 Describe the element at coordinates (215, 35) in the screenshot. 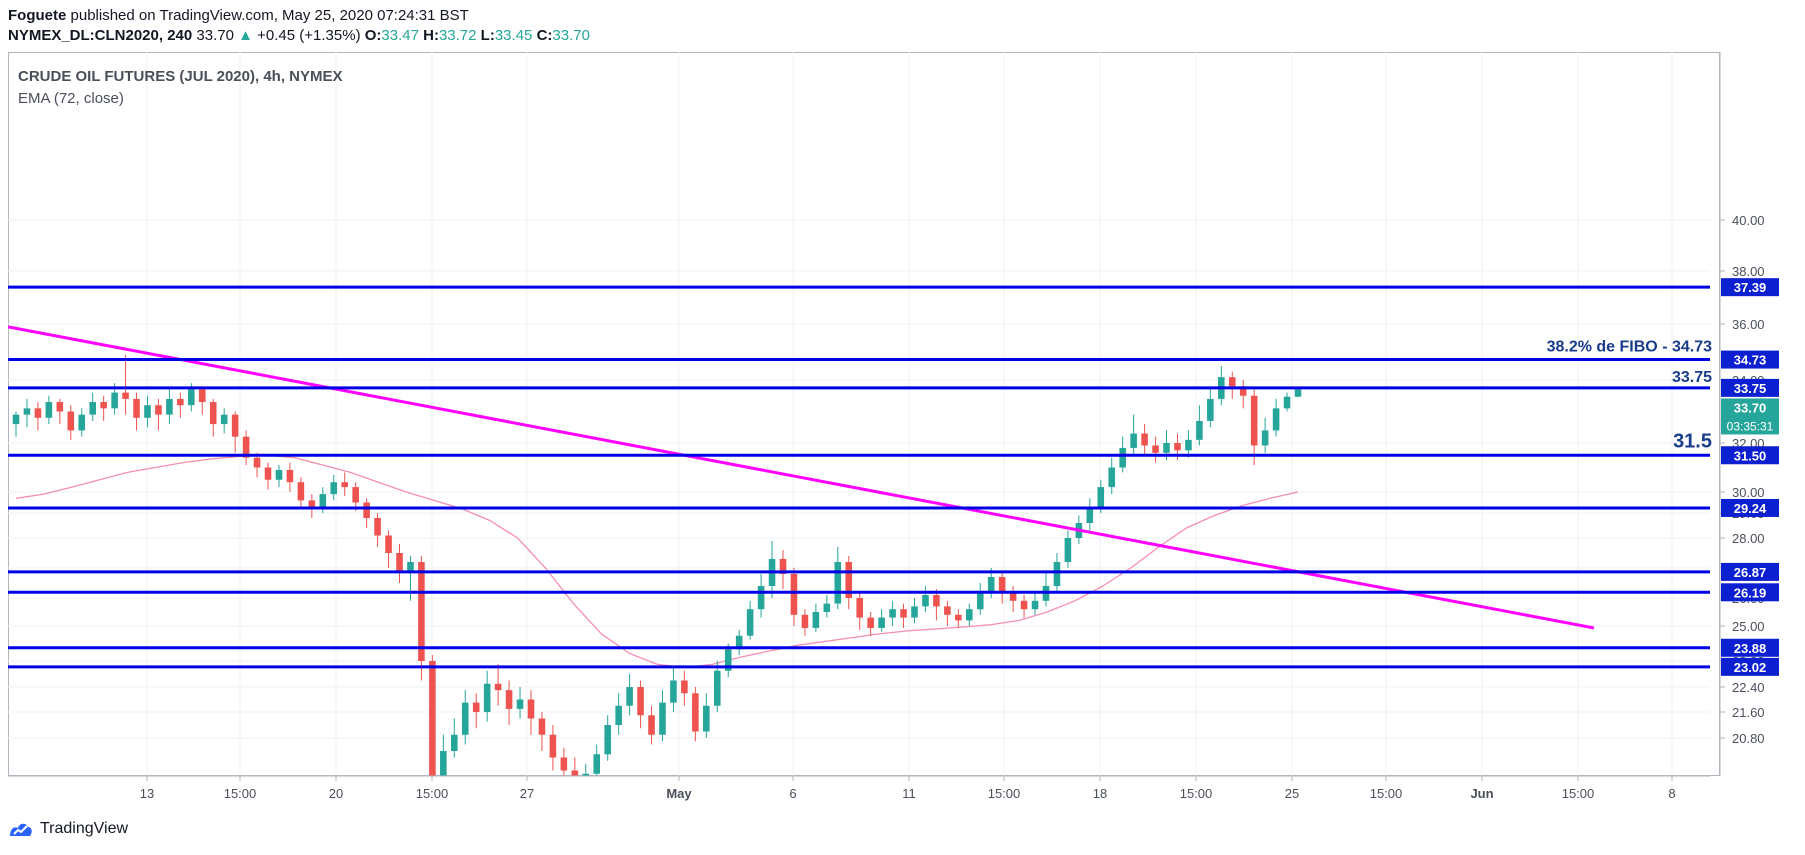

I see `last-price: 33.70` at that location.